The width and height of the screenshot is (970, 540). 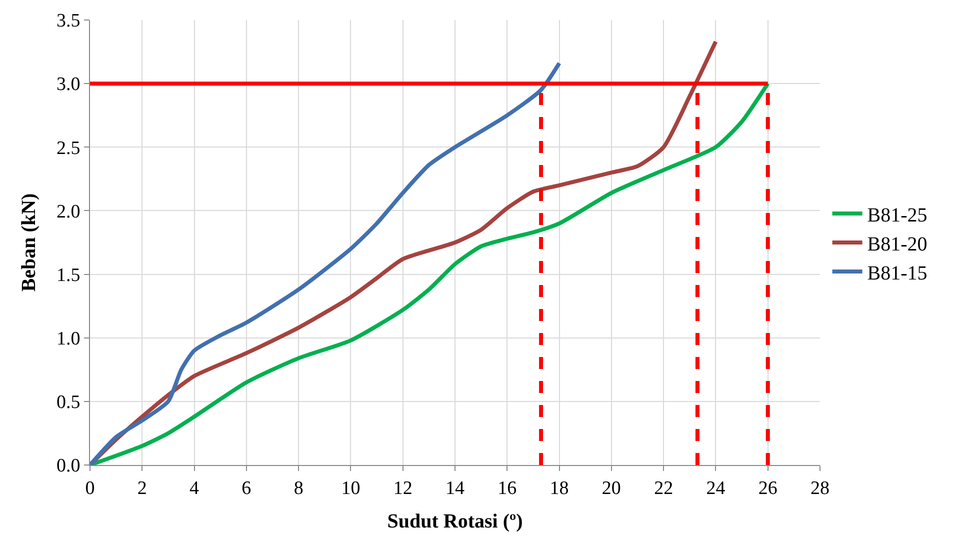 What do you see at coordinates (68, 275) in the screenshot?
I see `y-tick-label: 1.5` at bounding box center [68, 275].